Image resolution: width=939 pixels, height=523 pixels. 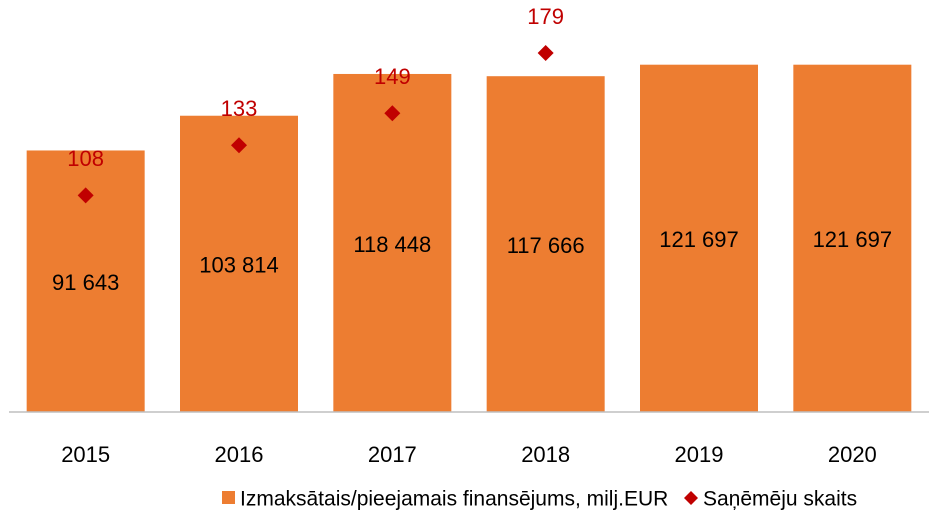 What do you see at coordinates (239, 454) in the screenshot?
I see `x-tick-label: 2016` at bounding box center [239, 454].